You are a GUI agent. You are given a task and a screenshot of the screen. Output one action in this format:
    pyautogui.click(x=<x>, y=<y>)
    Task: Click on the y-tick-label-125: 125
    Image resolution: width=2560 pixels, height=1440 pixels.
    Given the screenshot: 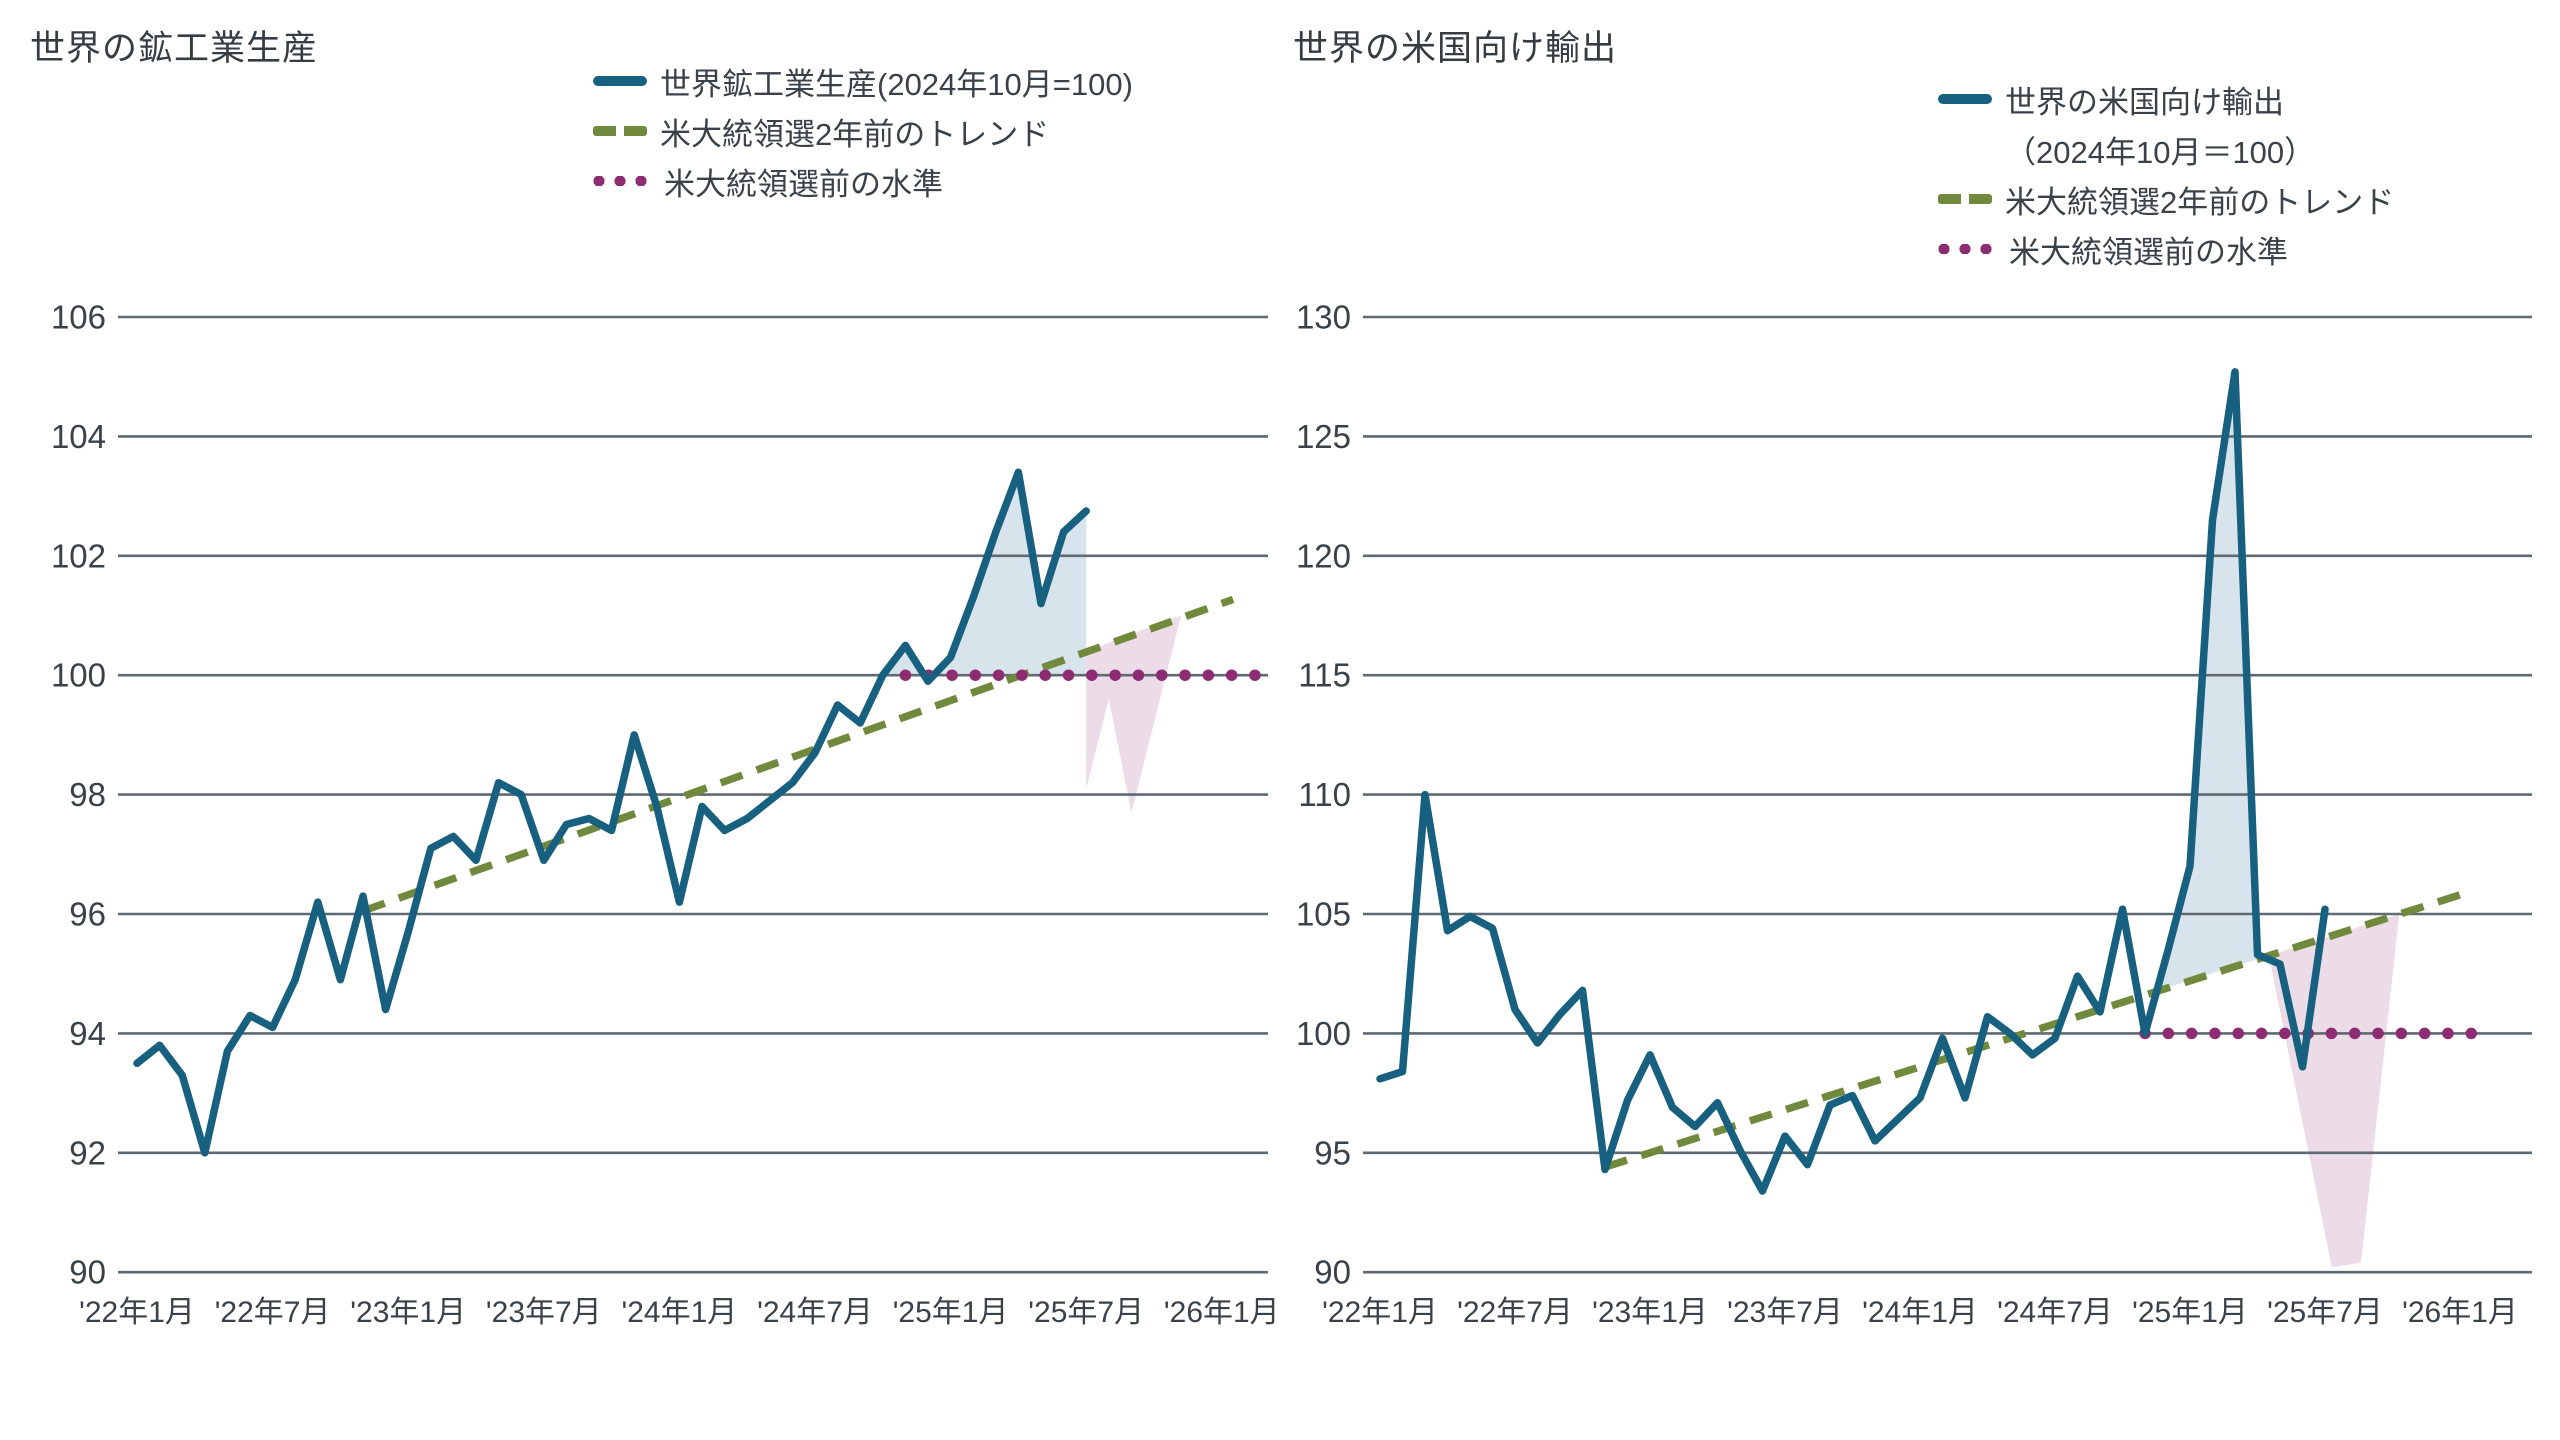 What is the action you would take?
    pyautogui.click(x=1323, y=436)
    